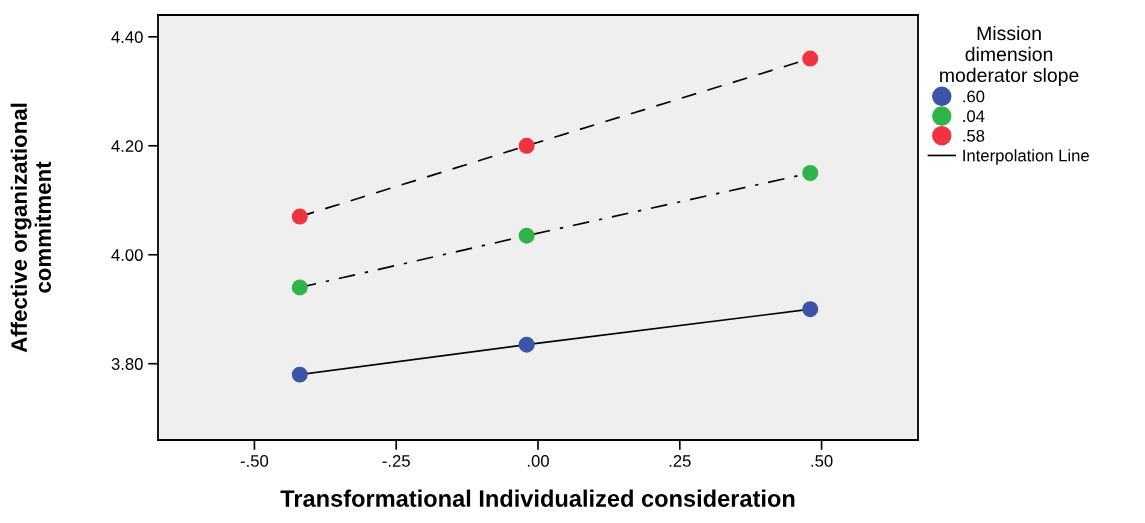 The image size is (1145, 523). What do you see at coordinates (822, 461) in the screenshot?
I see `x-tick-label: .50` at bounding box center [822, 461].